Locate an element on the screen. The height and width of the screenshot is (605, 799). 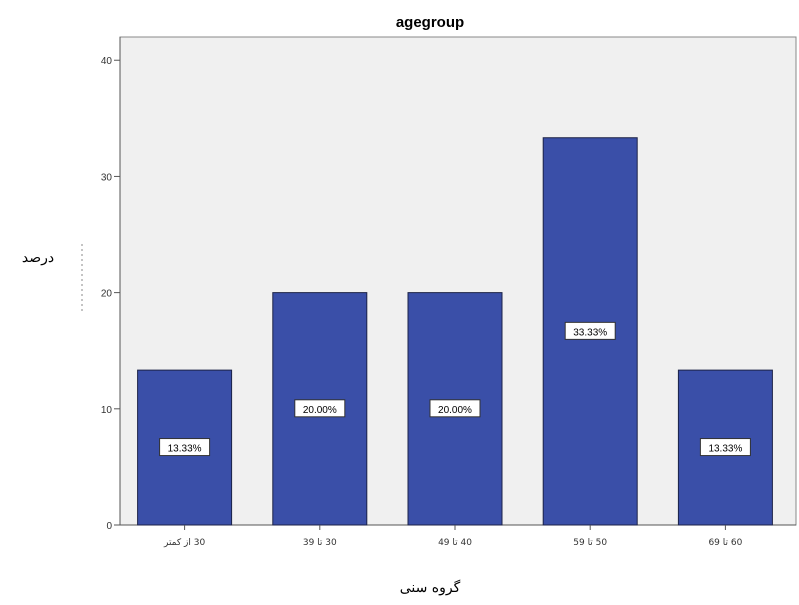
x-tick-label: 40 تا 49 is located at coordinates (455, 543).